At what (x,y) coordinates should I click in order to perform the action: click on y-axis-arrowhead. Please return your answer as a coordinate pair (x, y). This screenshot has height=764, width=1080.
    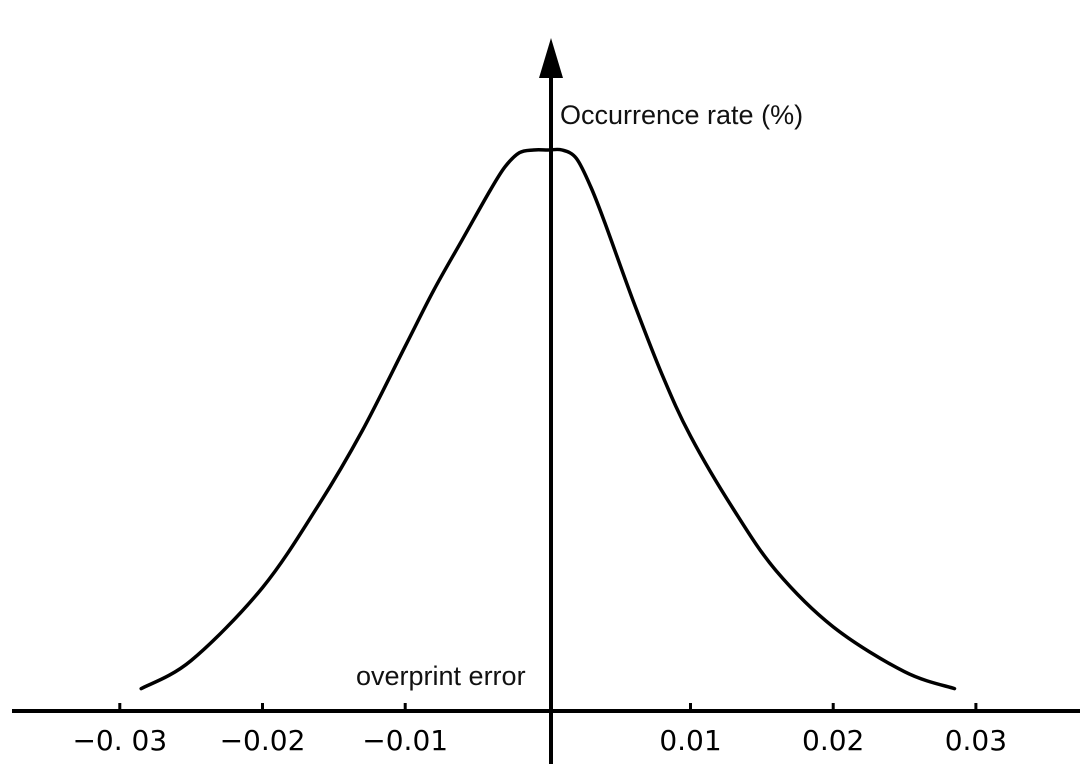
    Looking at the image, I should click on (551, 58).